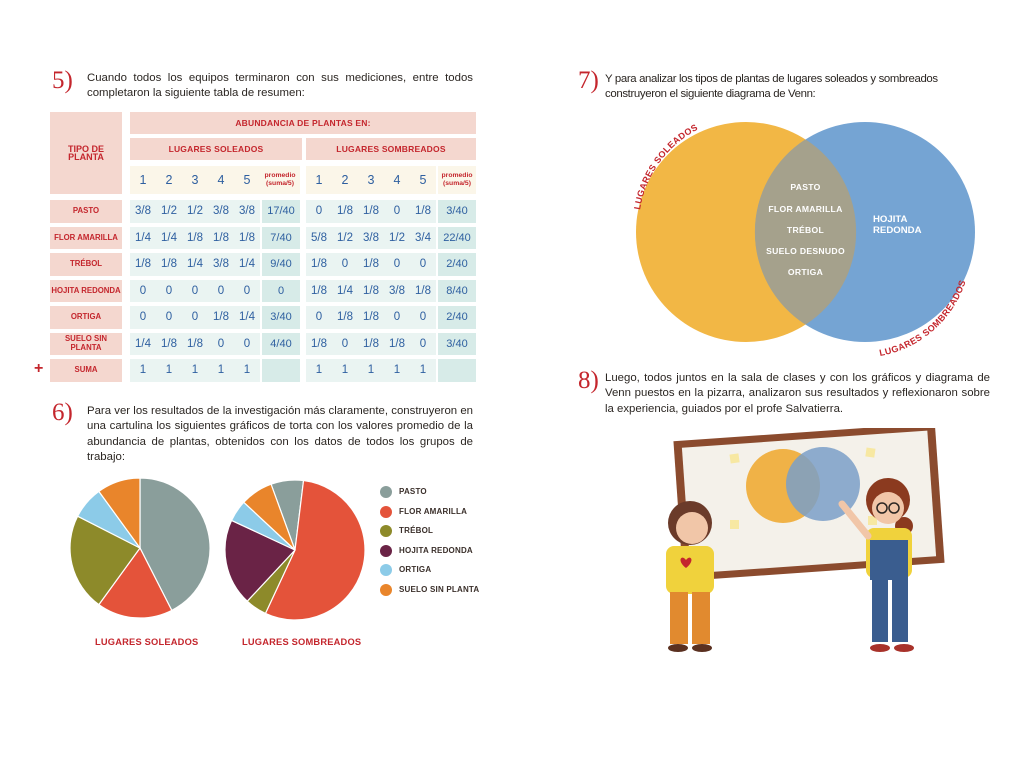 The width and height of the screenshot is (1024, 768). I want to click on col-header-som-1: 1, so click(319, 180).